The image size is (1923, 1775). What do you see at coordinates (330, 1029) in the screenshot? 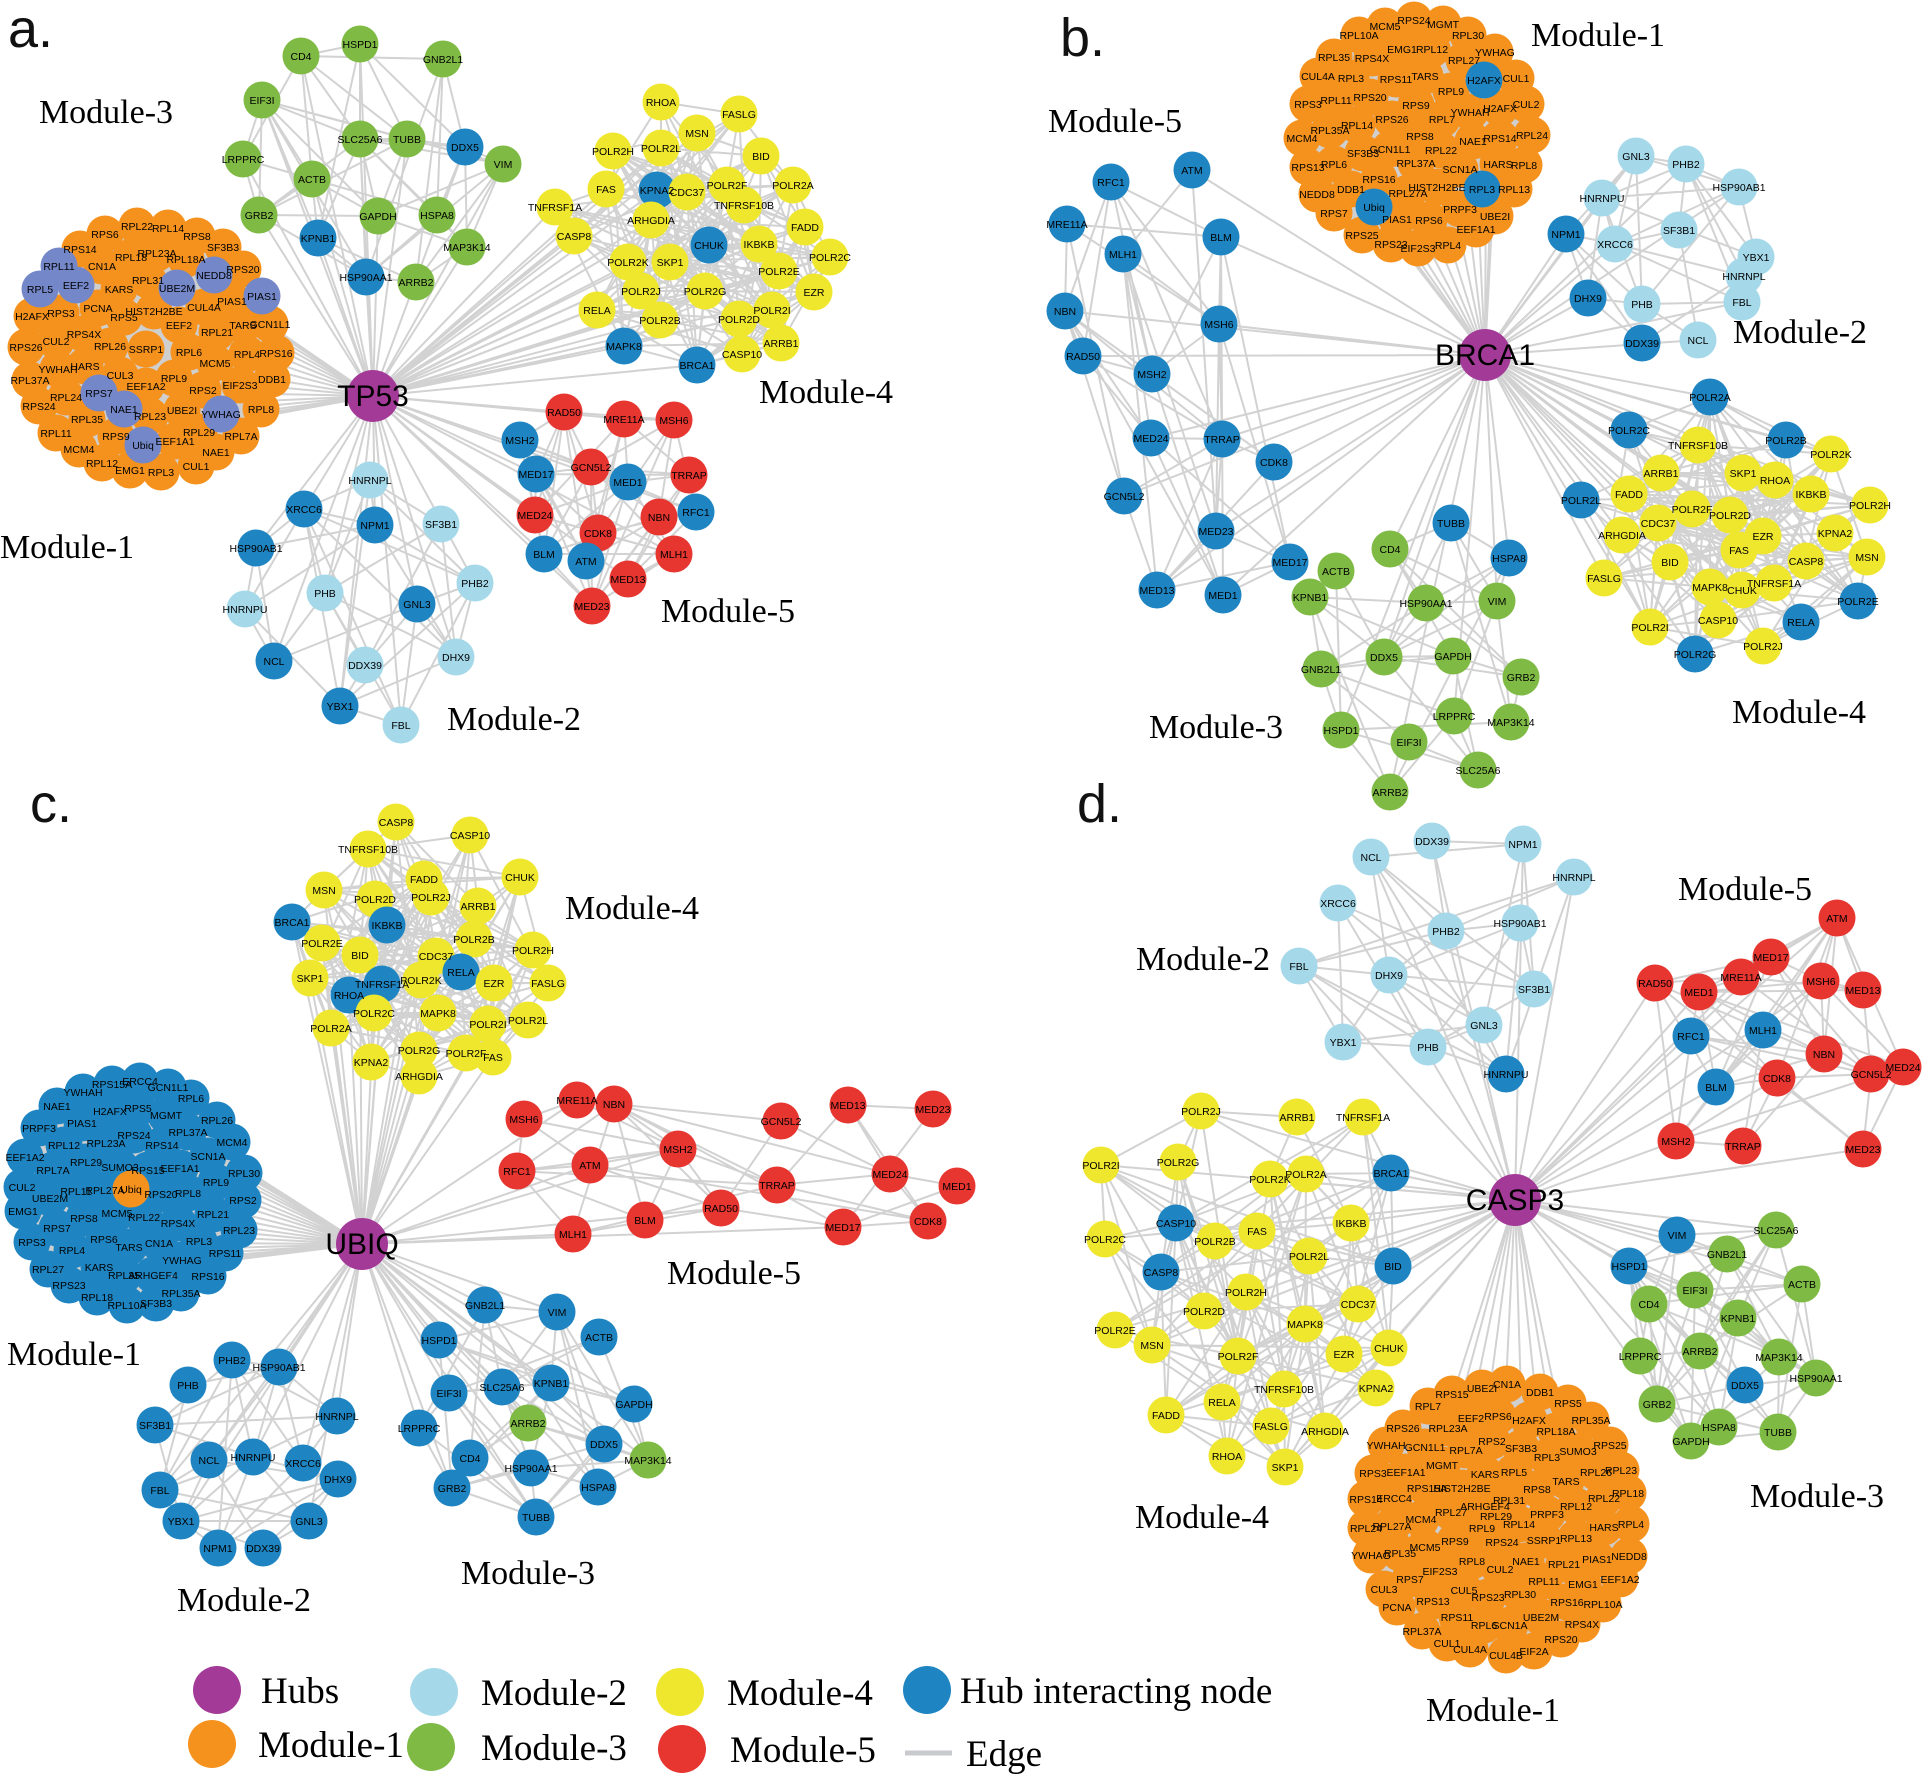
I see `svg-text: POLR2A` at bounding box center [330, 1029].